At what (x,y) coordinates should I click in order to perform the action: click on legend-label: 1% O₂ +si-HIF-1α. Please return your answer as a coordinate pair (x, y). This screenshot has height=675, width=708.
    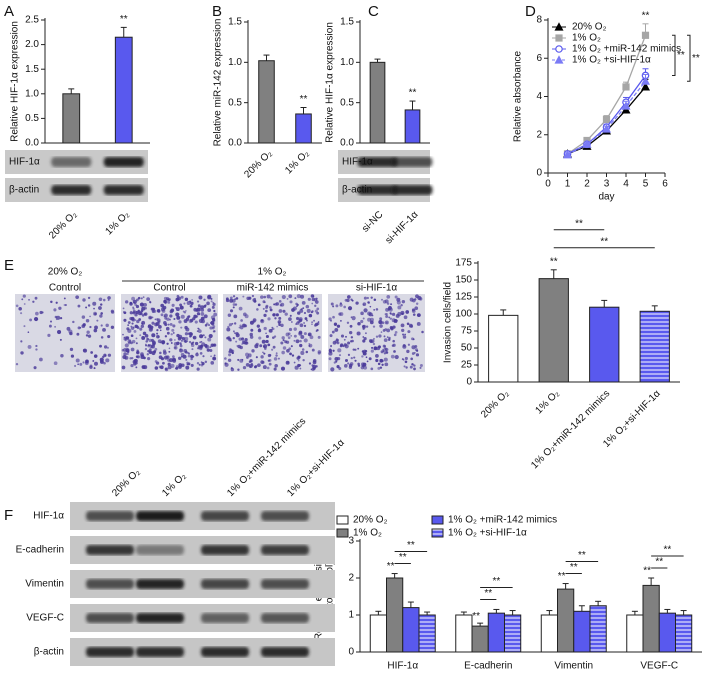
    Looking at the image, I should click on (611, 60).